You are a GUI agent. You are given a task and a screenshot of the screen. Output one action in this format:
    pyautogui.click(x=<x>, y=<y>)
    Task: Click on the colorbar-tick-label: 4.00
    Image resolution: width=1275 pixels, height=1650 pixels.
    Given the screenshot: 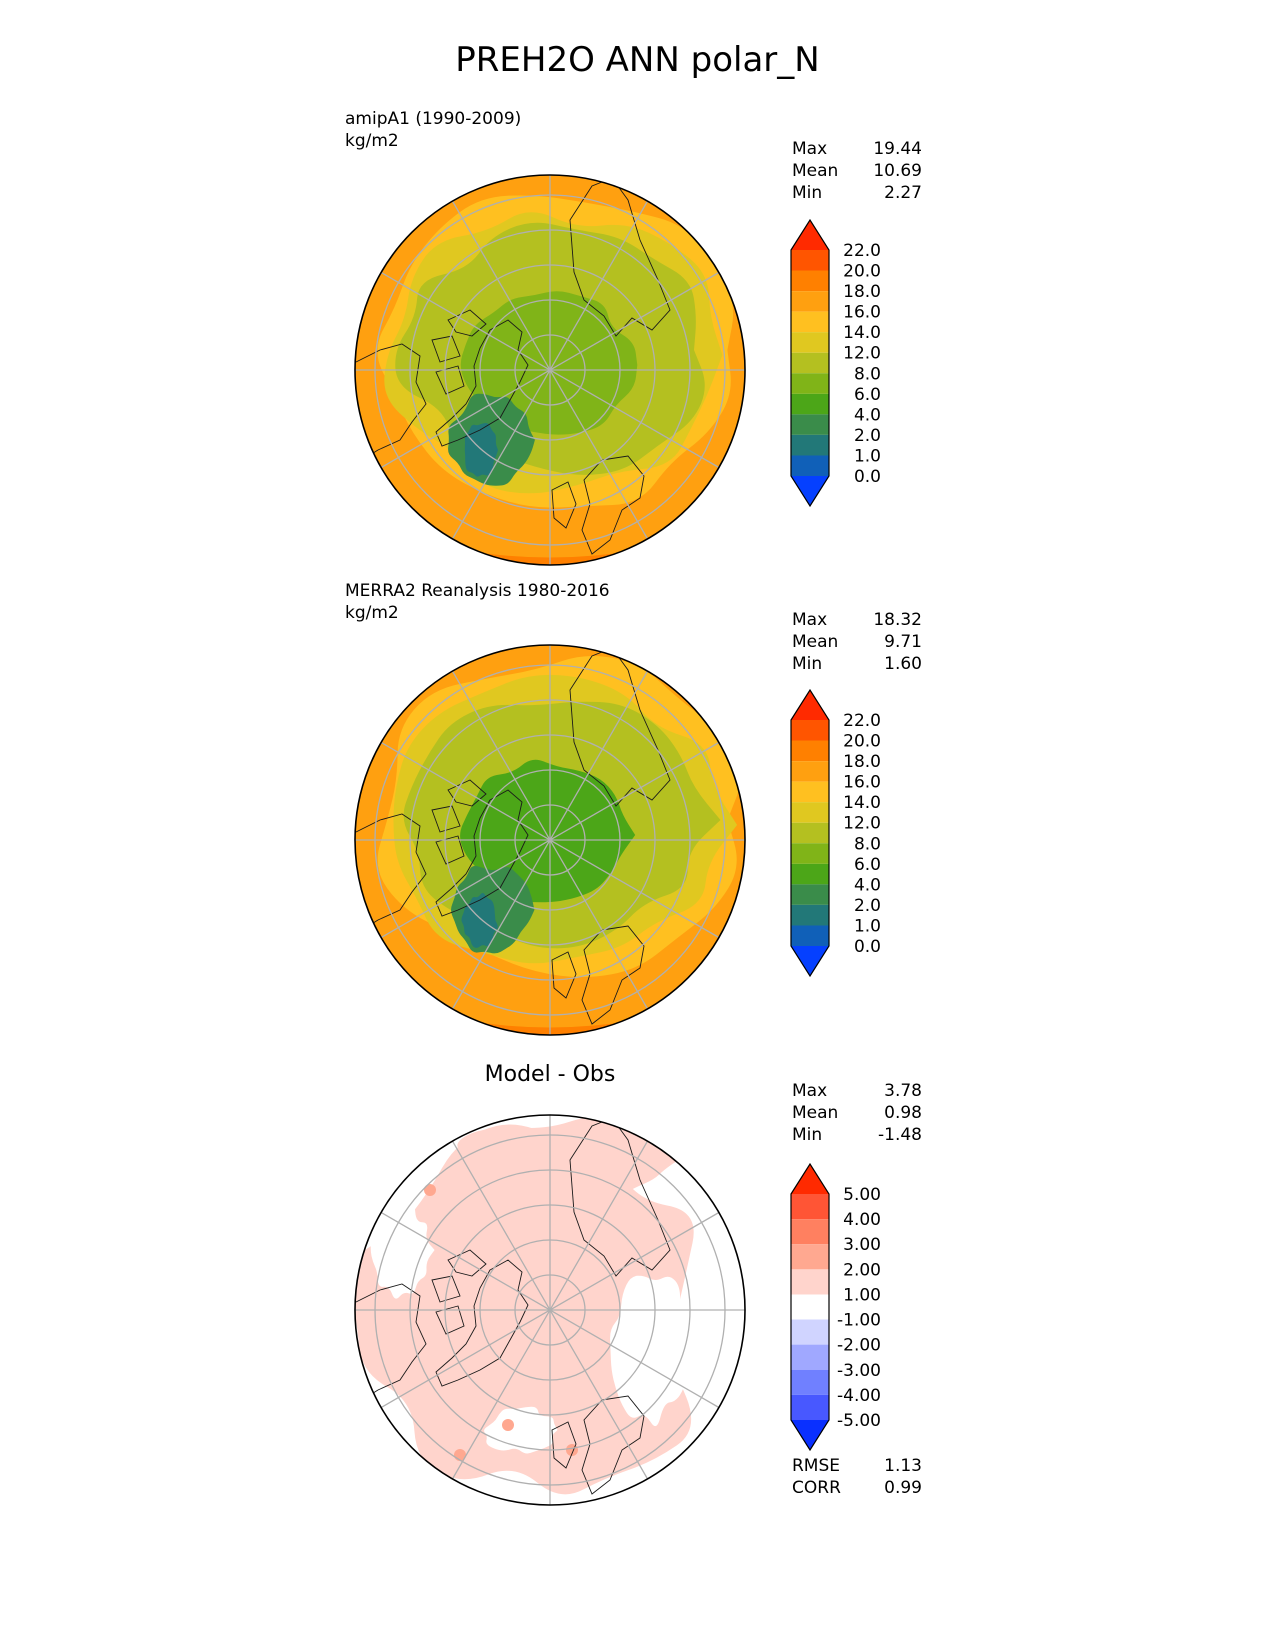 What is the action you would take?
    pyautogui.click(x=862, y=1220)
    